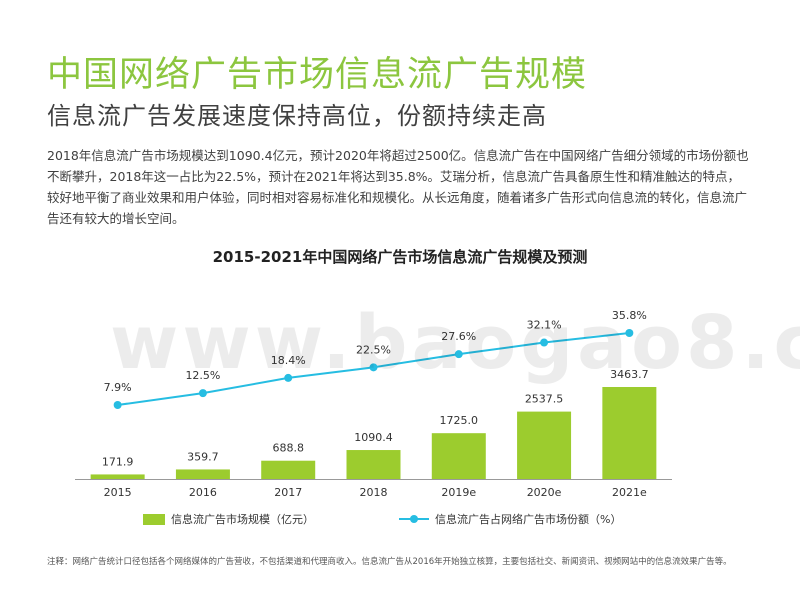 The height and width of the screenshot is (600, 800). Describe the element at coordinates (288, 448) in the screenshot. I see `bar-data-label: 688.8` at that location.